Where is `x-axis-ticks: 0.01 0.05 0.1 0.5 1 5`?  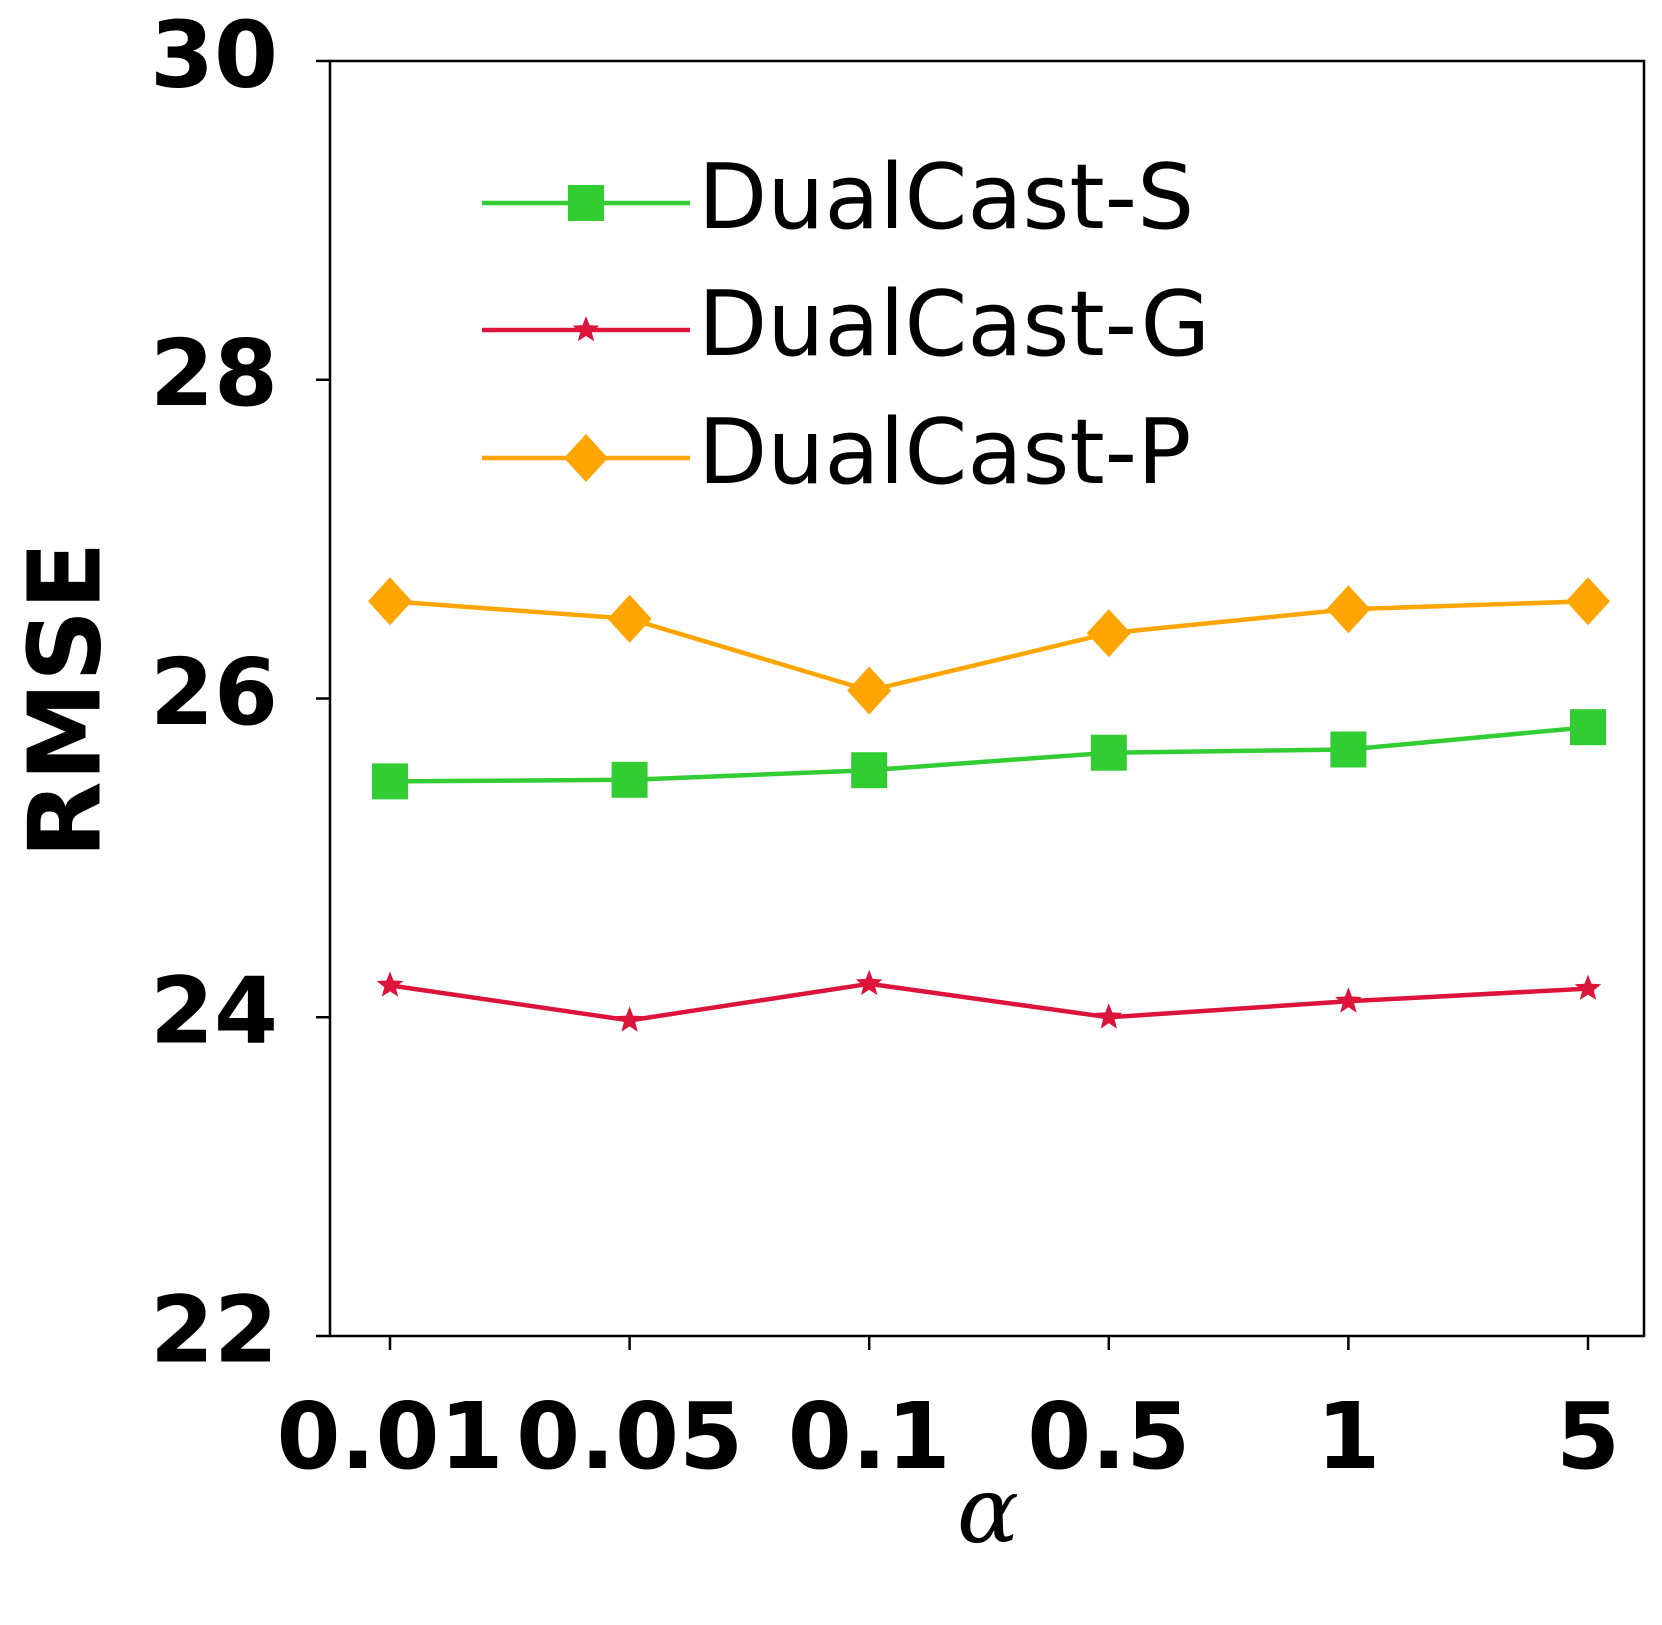
x-axis-ticks: 0.01 0.05 0.1 0.5 1 5 is located at coordinates (948, 1413).